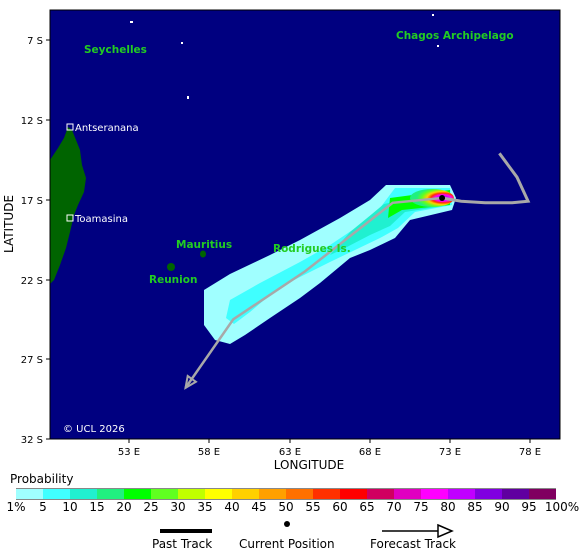  What do you see at coordinates (413, 544) in the screenshot?
I see `forecast-track-label: Forecast Track` at bounding box center [413, 544].